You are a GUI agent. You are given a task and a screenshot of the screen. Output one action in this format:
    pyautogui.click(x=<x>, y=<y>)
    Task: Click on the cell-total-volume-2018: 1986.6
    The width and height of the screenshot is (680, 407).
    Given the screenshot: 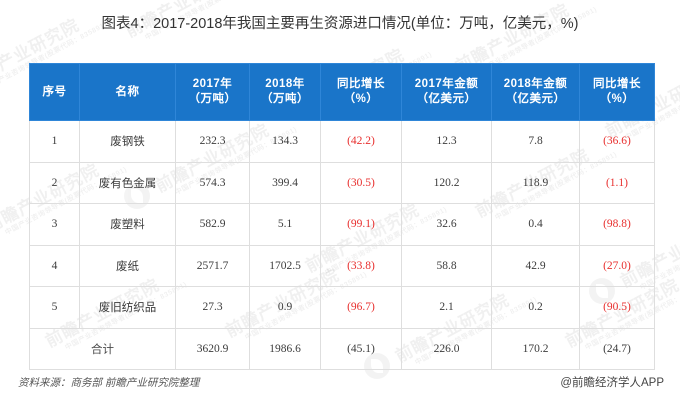 What is the action you would take?
    pyautogui.click(x=285, y=348)
    